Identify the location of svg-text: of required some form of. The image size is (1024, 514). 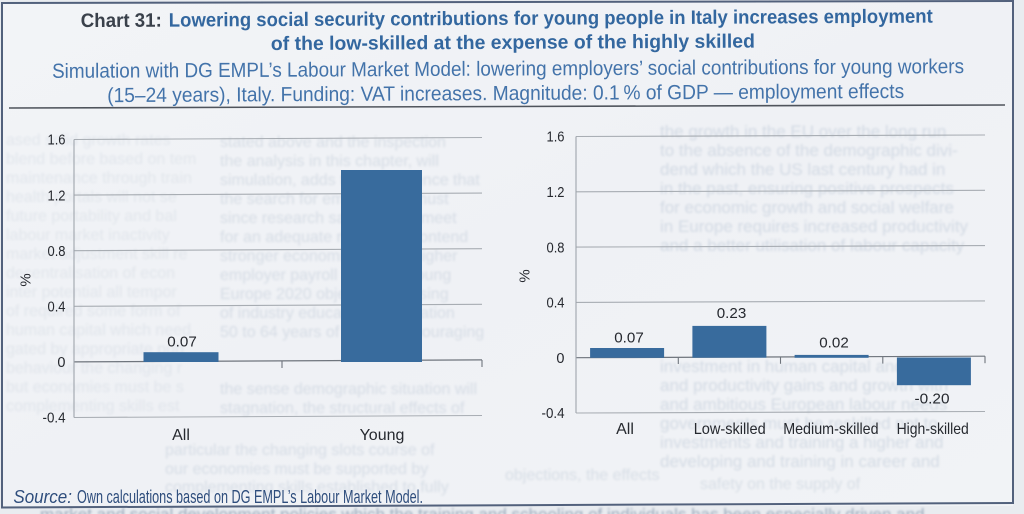
(93, 311).